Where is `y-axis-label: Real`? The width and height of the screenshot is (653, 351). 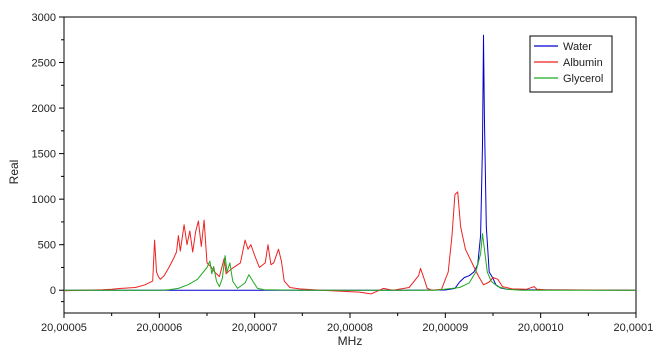 y-axis-label: Real is located at coordinates (14, 172).